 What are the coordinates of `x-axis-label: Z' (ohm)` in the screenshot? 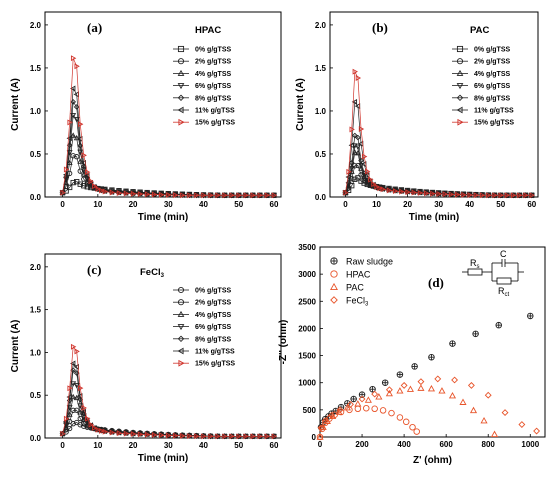 It's located at (432, 460).